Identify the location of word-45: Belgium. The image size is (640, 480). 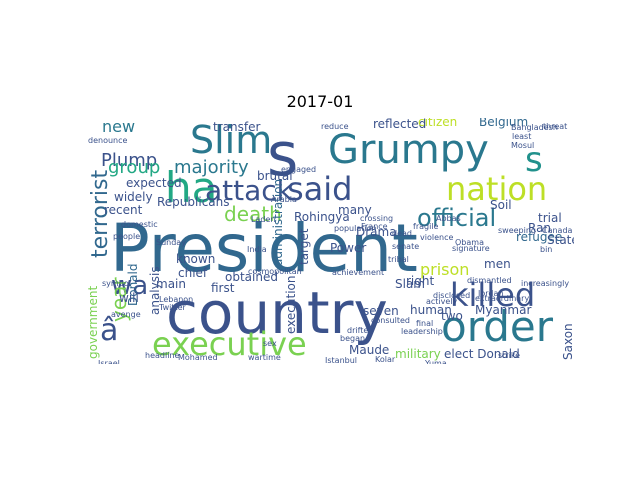
(503, 123).